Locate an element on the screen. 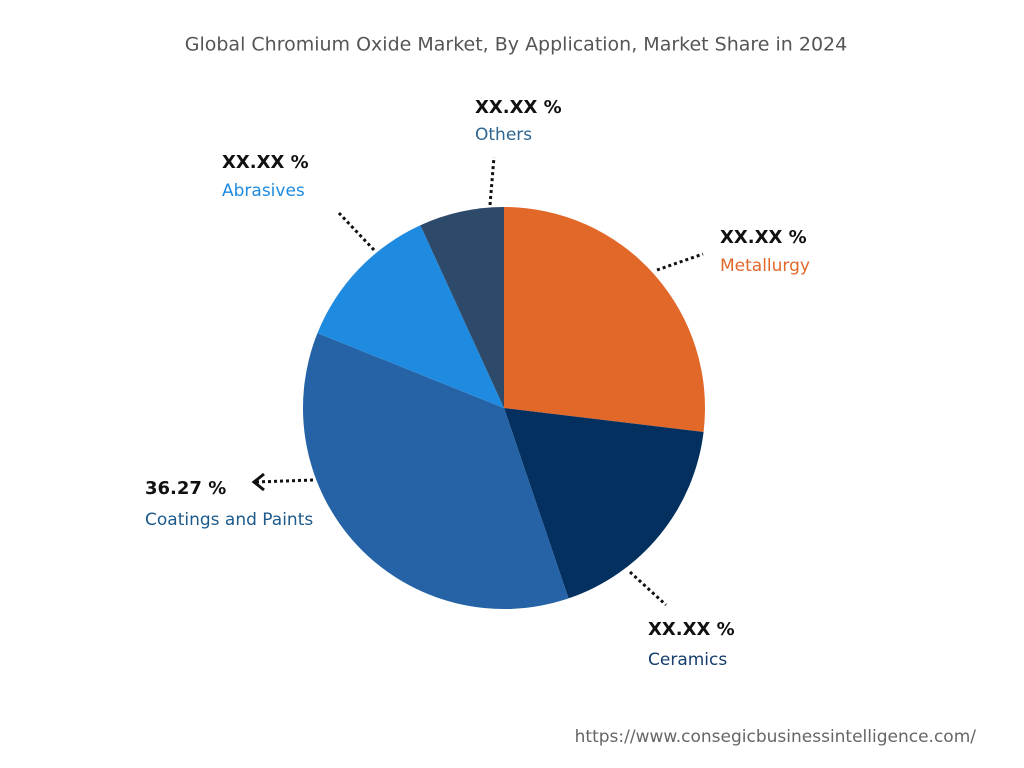  value-label: 36.27 % is located at coordinates (185, 488).